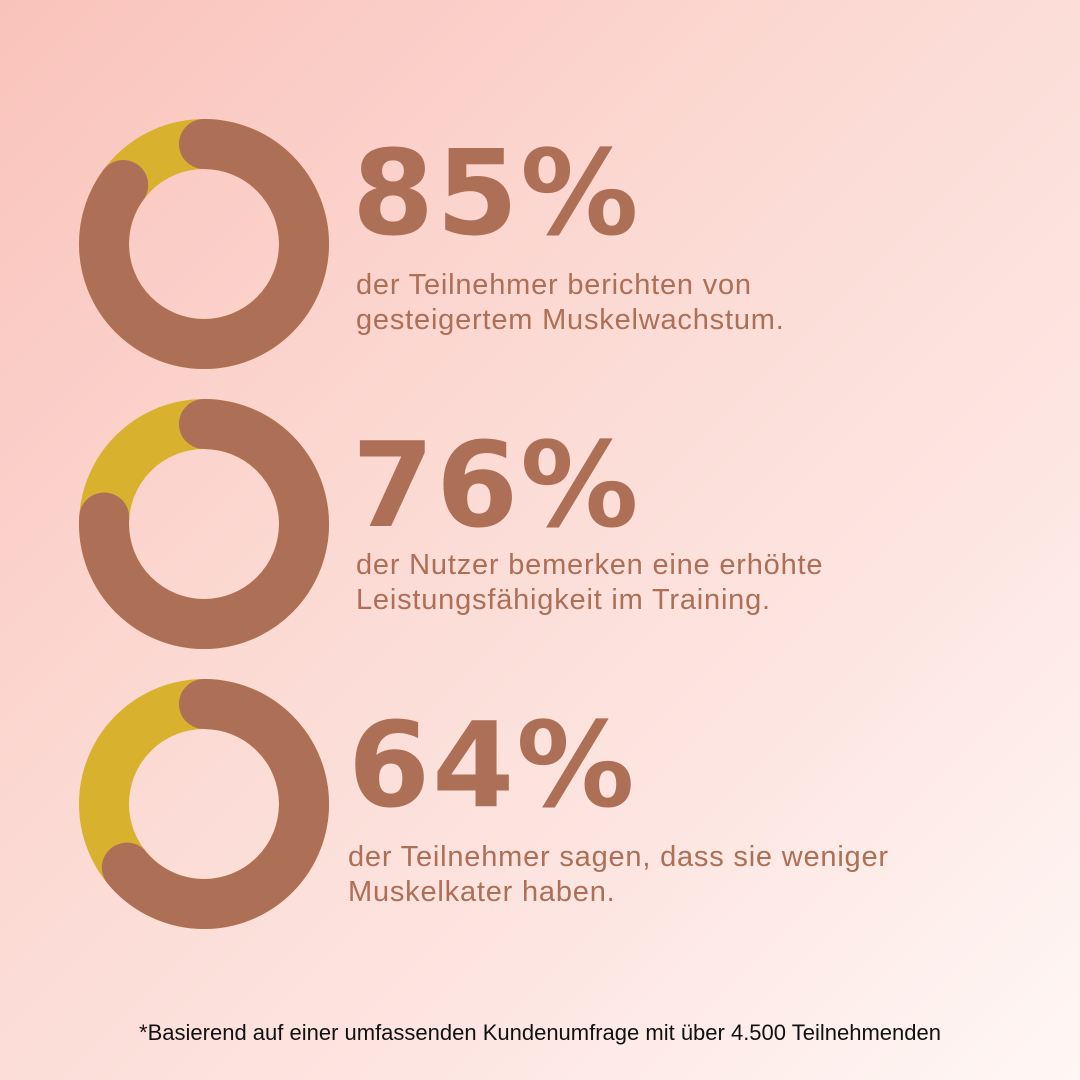  I want to click on description-line: der Nutzer bemerken eine erhöhte, so click(590, 565).